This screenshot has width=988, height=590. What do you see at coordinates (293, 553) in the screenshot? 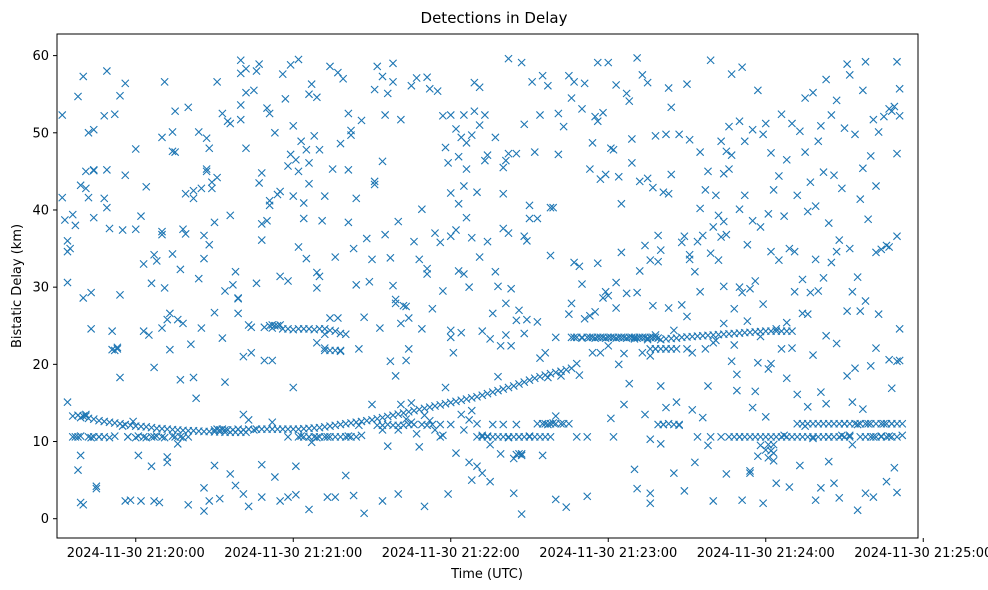
I see `x-tick-label: 2024-11-30 21:21:00` at bounding box center [293, 553].